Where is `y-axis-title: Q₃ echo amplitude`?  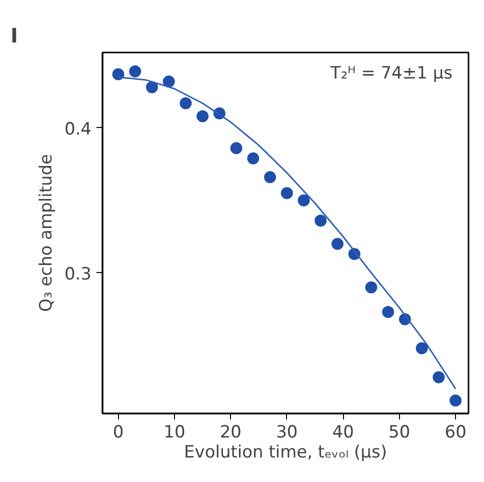 y-axis-title: Q₃ echo amplitude is located at coordinates (46, 233).